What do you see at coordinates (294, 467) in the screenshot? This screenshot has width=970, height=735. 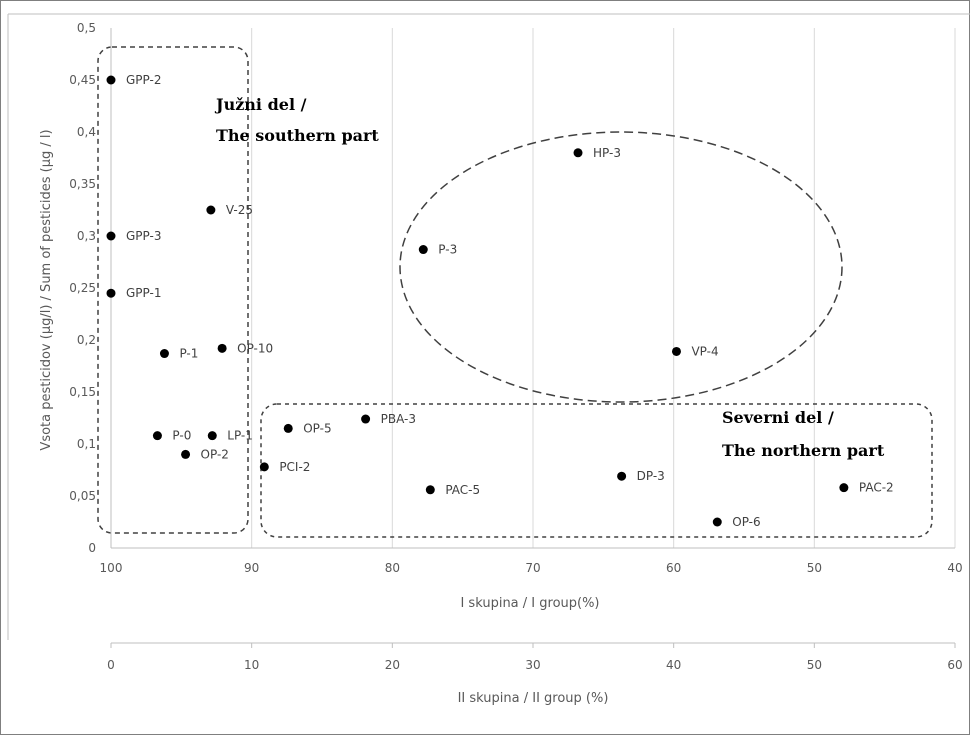 I see `point-label-pci-2: PCI-2` at bounding box center [294, 467].